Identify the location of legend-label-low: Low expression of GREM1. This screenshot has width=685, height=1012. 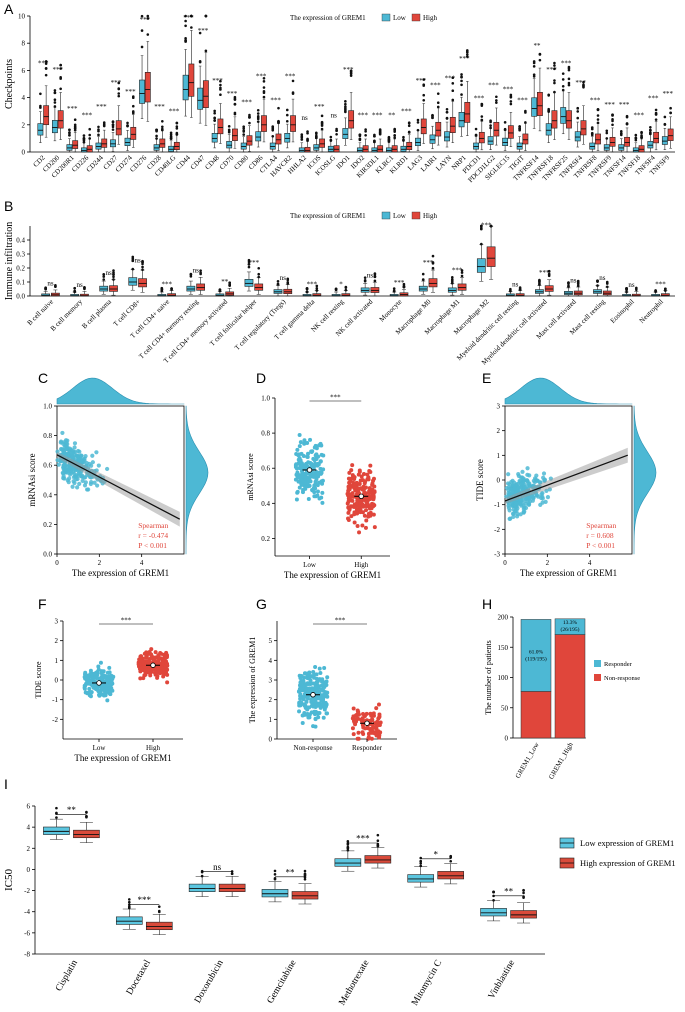
(627, 843).